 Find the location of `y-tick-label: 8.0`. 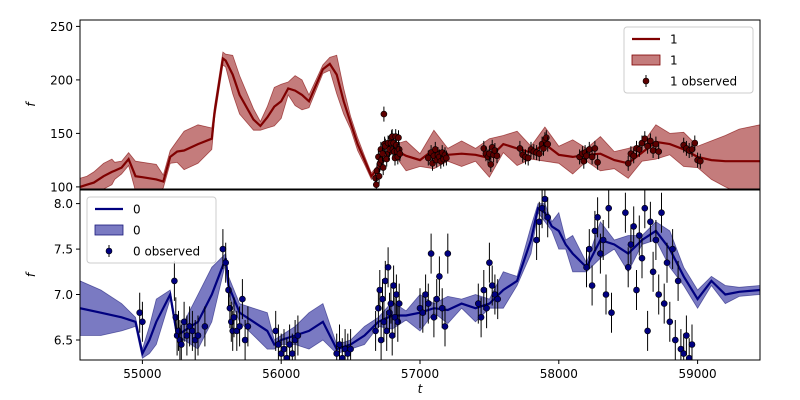

y-tick-label: 8.0 is located at coordinates (63, 204).